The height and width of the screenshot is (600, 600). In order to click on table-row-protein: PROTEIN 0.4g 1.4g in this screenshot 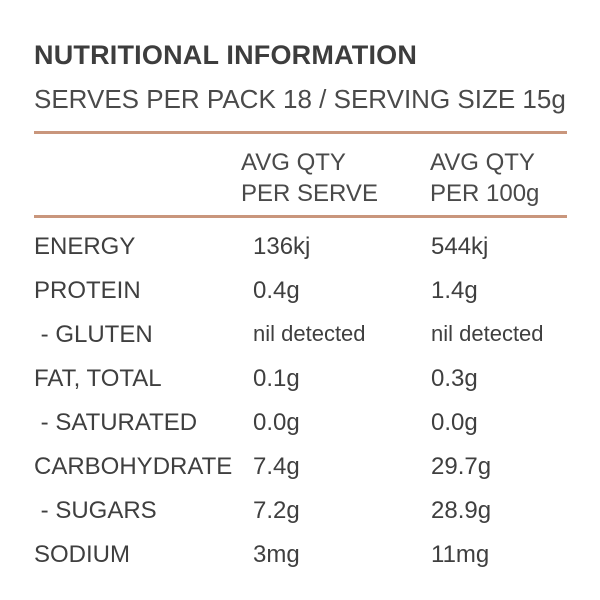, I will do `click(300, 297)`.